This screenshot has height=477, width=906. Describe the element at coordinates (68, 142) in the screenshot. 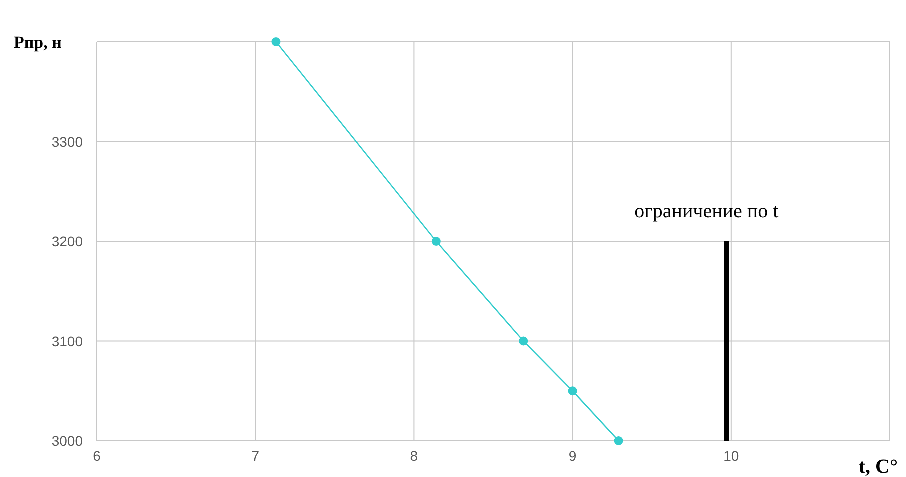

I see `y-tick-label: 3300` at that location.